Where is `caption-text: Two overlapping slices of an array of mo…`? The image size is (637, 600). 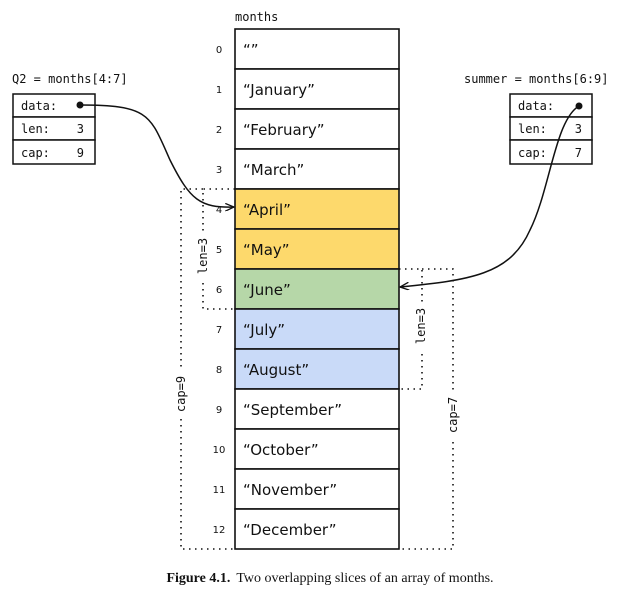
caption-text: Two overlapping slices of an array of mo… is located at coordinates (364, 578).